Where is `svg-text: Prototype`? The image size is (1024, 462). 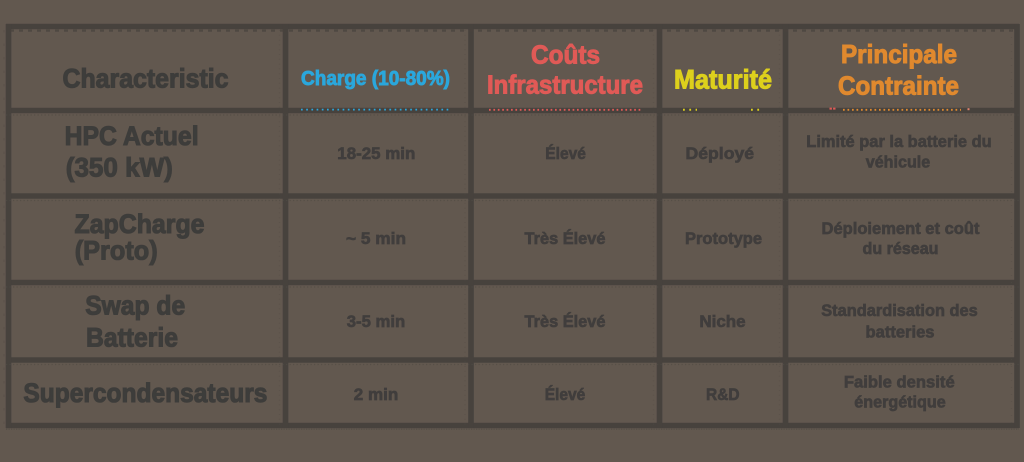 svg-text: Prototype is located at coordinates (723, 238).